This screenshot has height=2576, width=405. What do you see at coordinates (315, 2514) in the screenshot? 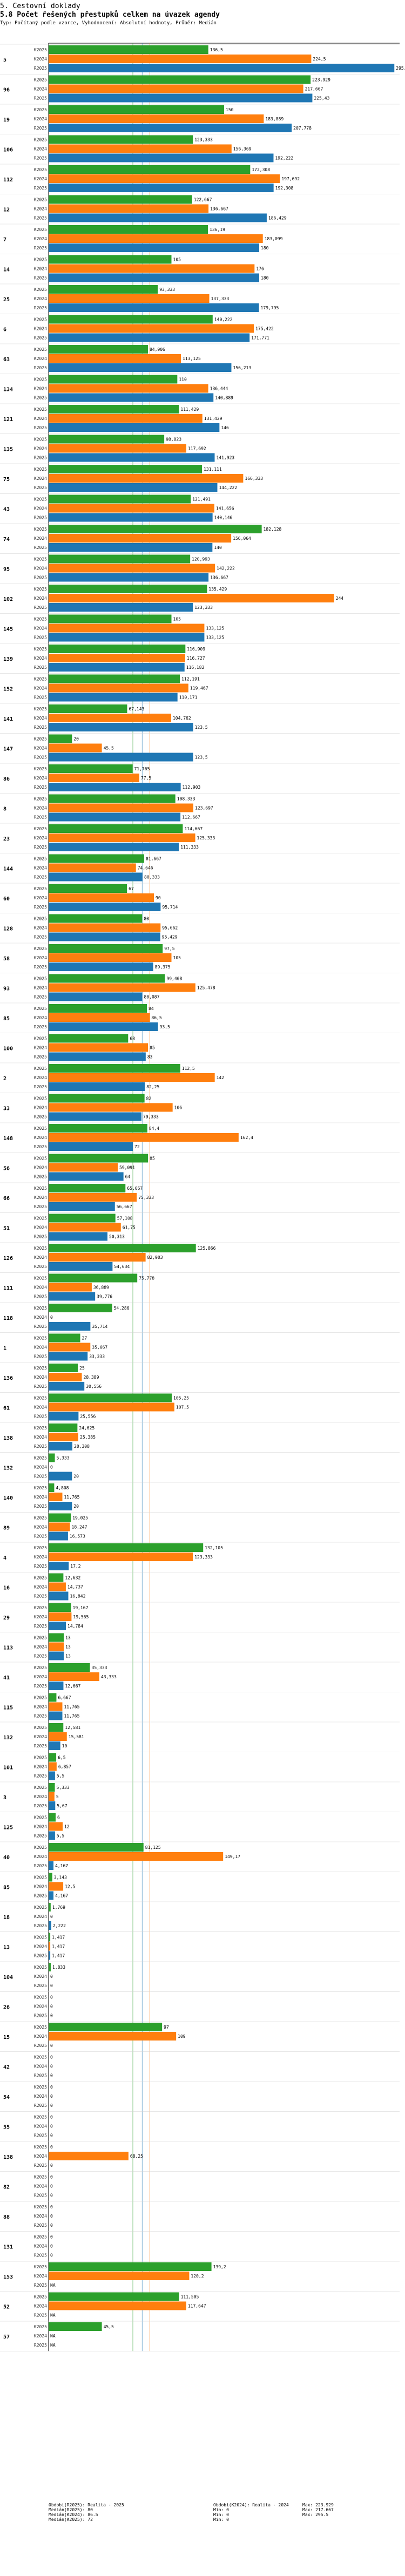
I see `legend-max-k2025: Max: 295.5` at bounding box center [315, 2514].